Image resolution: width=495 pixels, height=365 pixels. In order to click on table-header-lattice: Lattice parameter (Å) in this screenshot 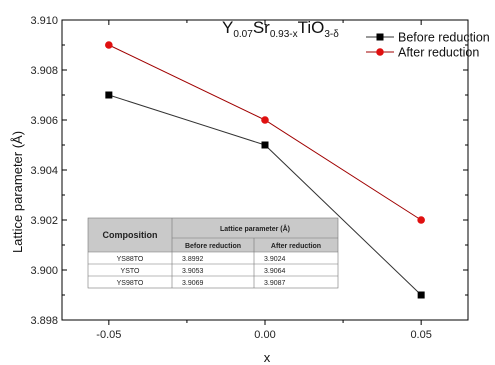, I will do `click(255, 228)`.